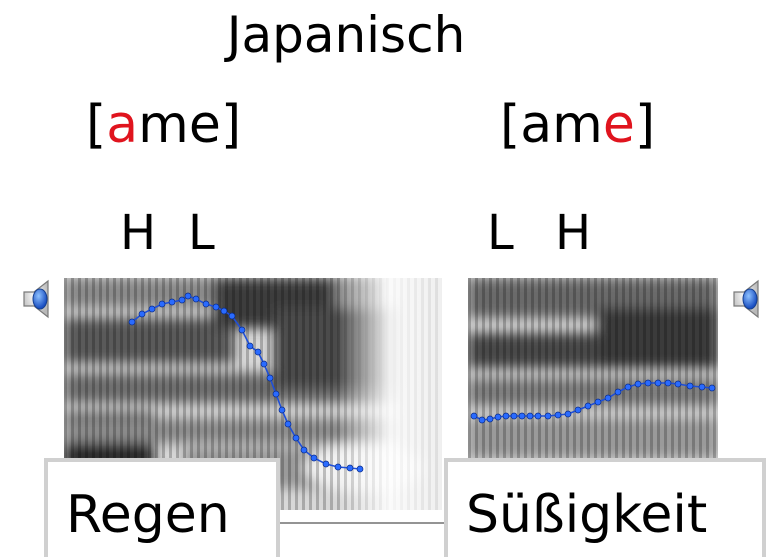 The height and width of the screenshot is (557, 772). I want to click on meaning-text: Süßigkeit, so click(587, 515).